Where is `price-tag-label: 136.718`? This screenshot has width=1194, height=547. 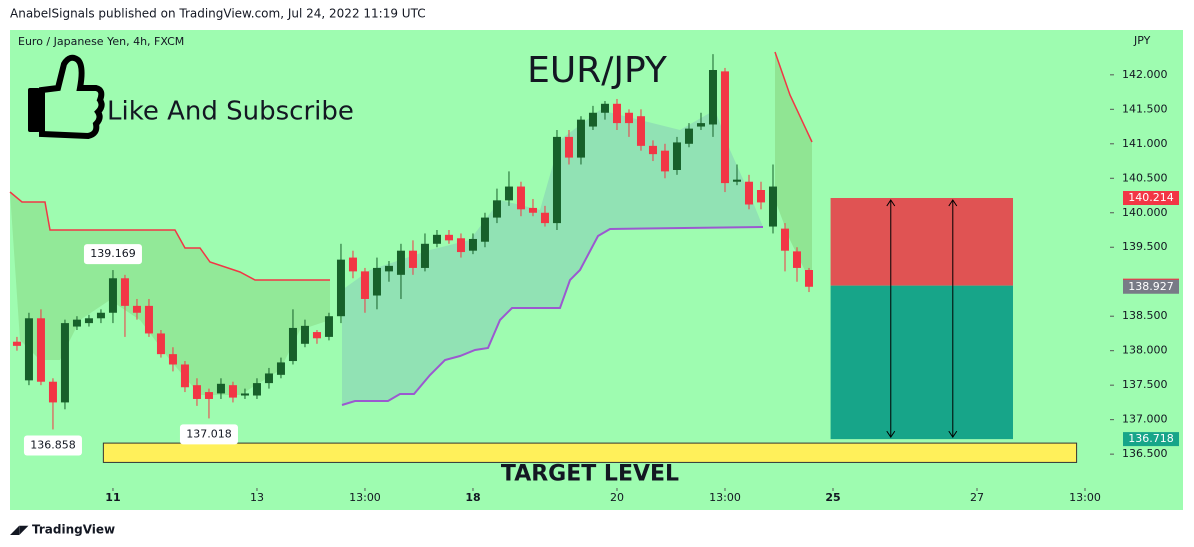 price-tag-label: 136.718 is located at coordinates (1151, 438).